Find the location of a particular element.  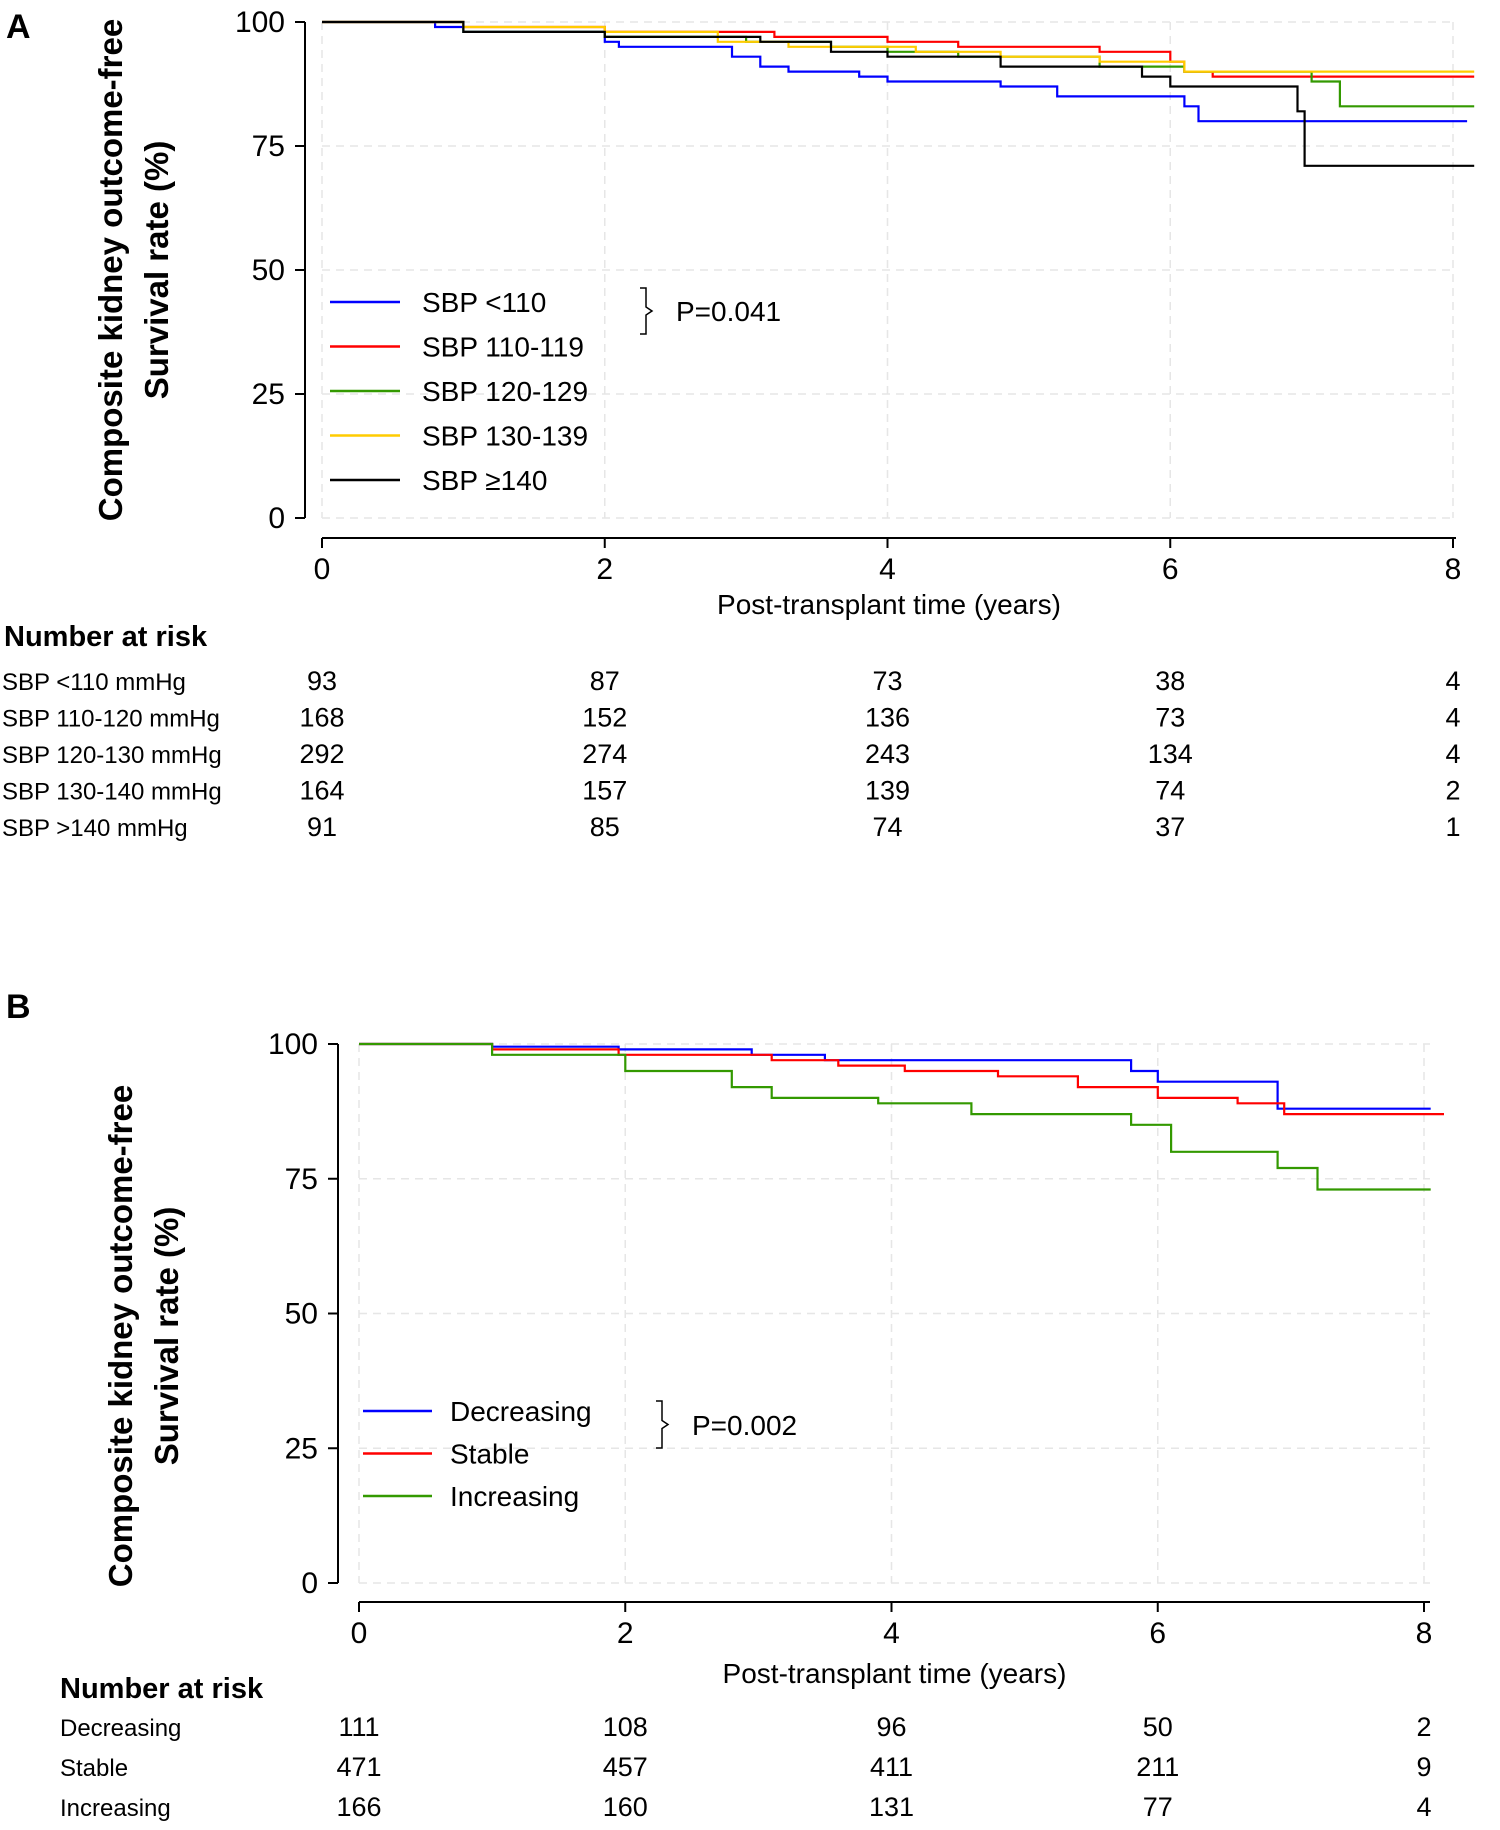

risk-value: 37 is located at coordinates (1170, 827).